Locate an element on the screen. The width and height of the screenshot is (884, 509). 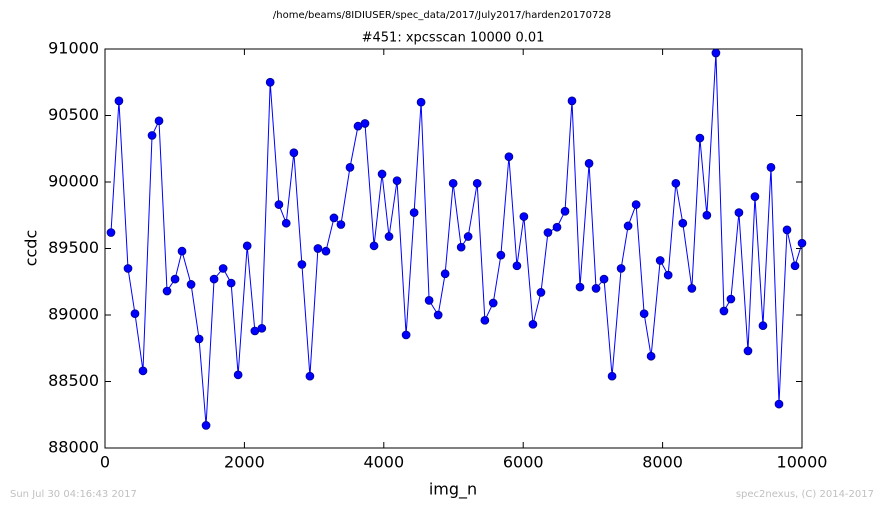
y-axis-label: ccdc is located at coordinates (31, 248).